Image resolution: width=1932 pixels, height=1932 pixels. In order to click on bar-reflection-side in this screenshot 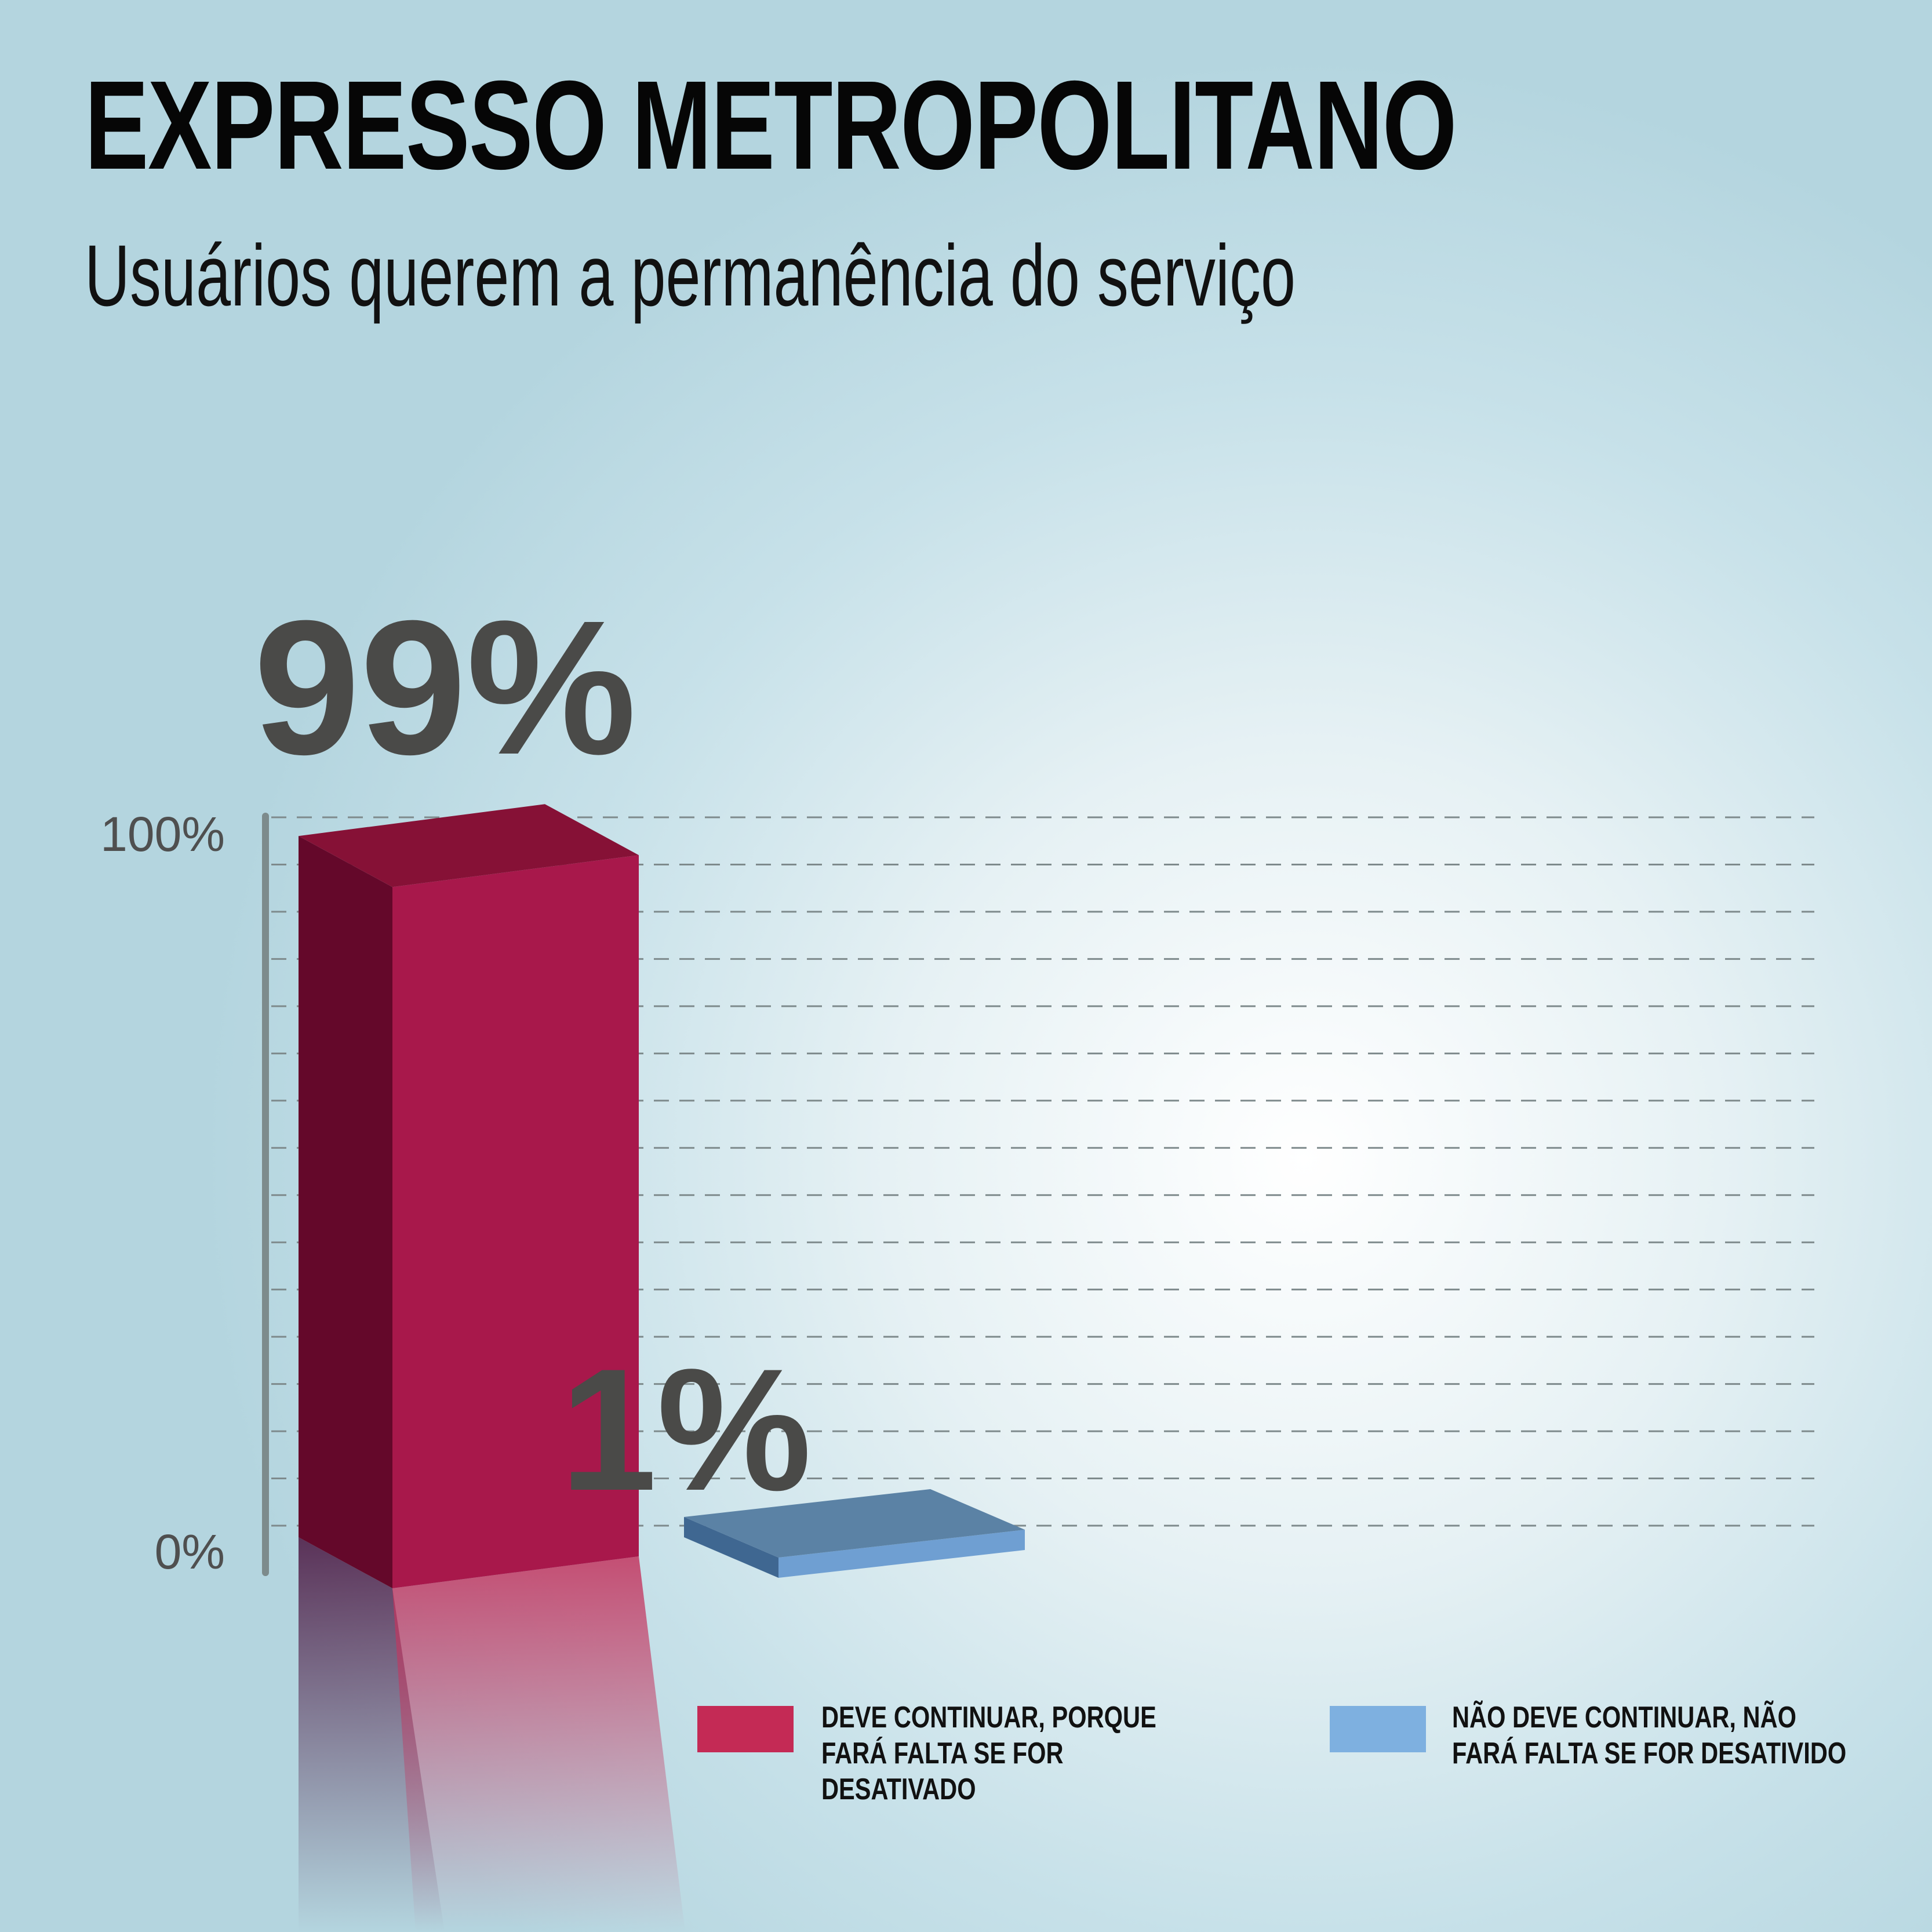, I will do `click(372, 1734)`.